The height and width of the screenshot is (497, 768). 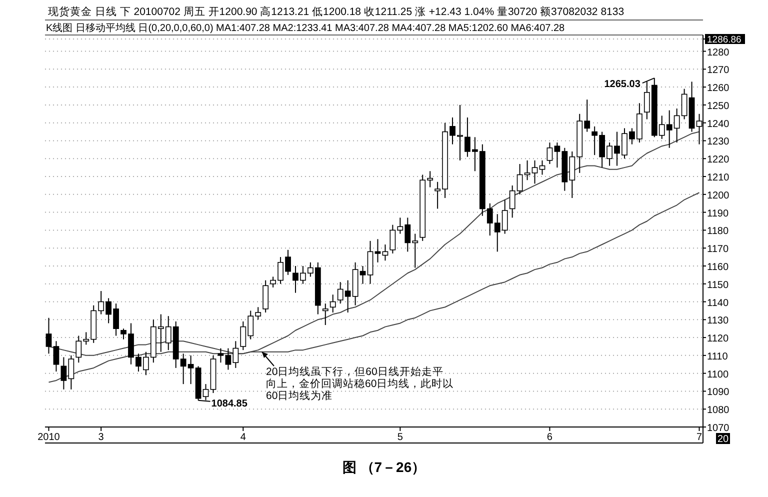 What do you see at coordinates (718, 428) in the screenshot?
I see `y-tick-label: 1070` at bounding box center [718, 428].